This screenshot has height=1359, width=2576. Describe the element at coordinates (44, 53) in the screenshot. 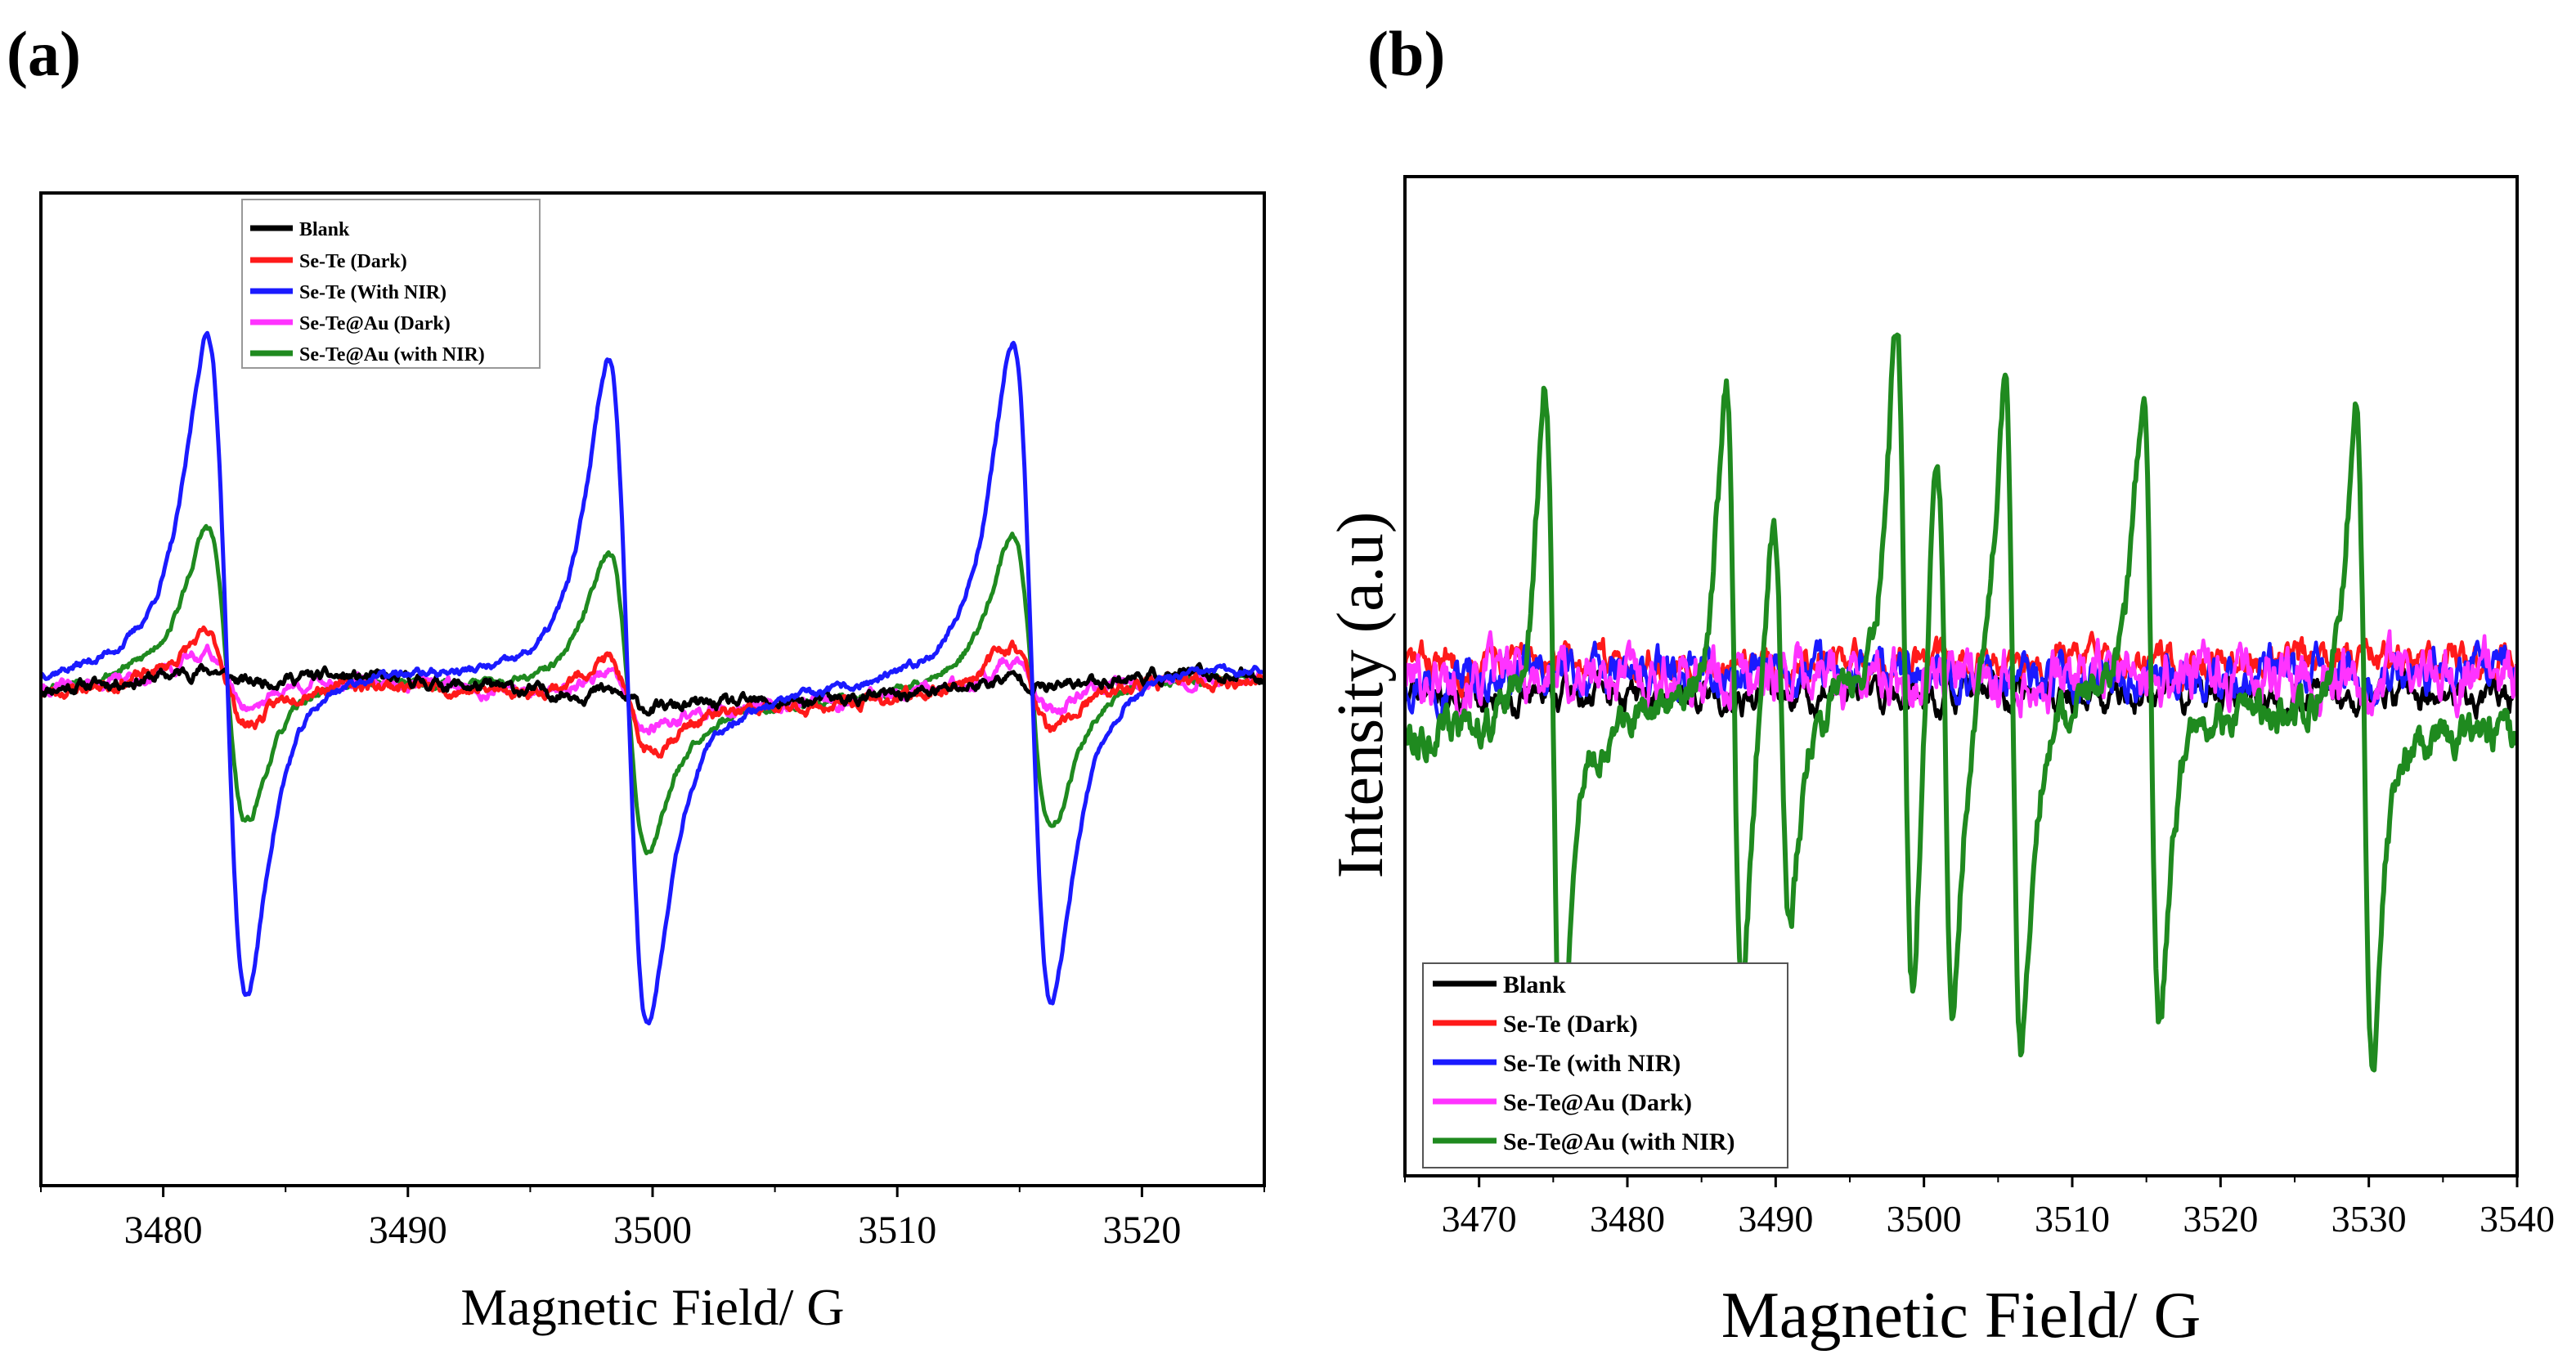

I see `panel-label-a: (a)` at that location.